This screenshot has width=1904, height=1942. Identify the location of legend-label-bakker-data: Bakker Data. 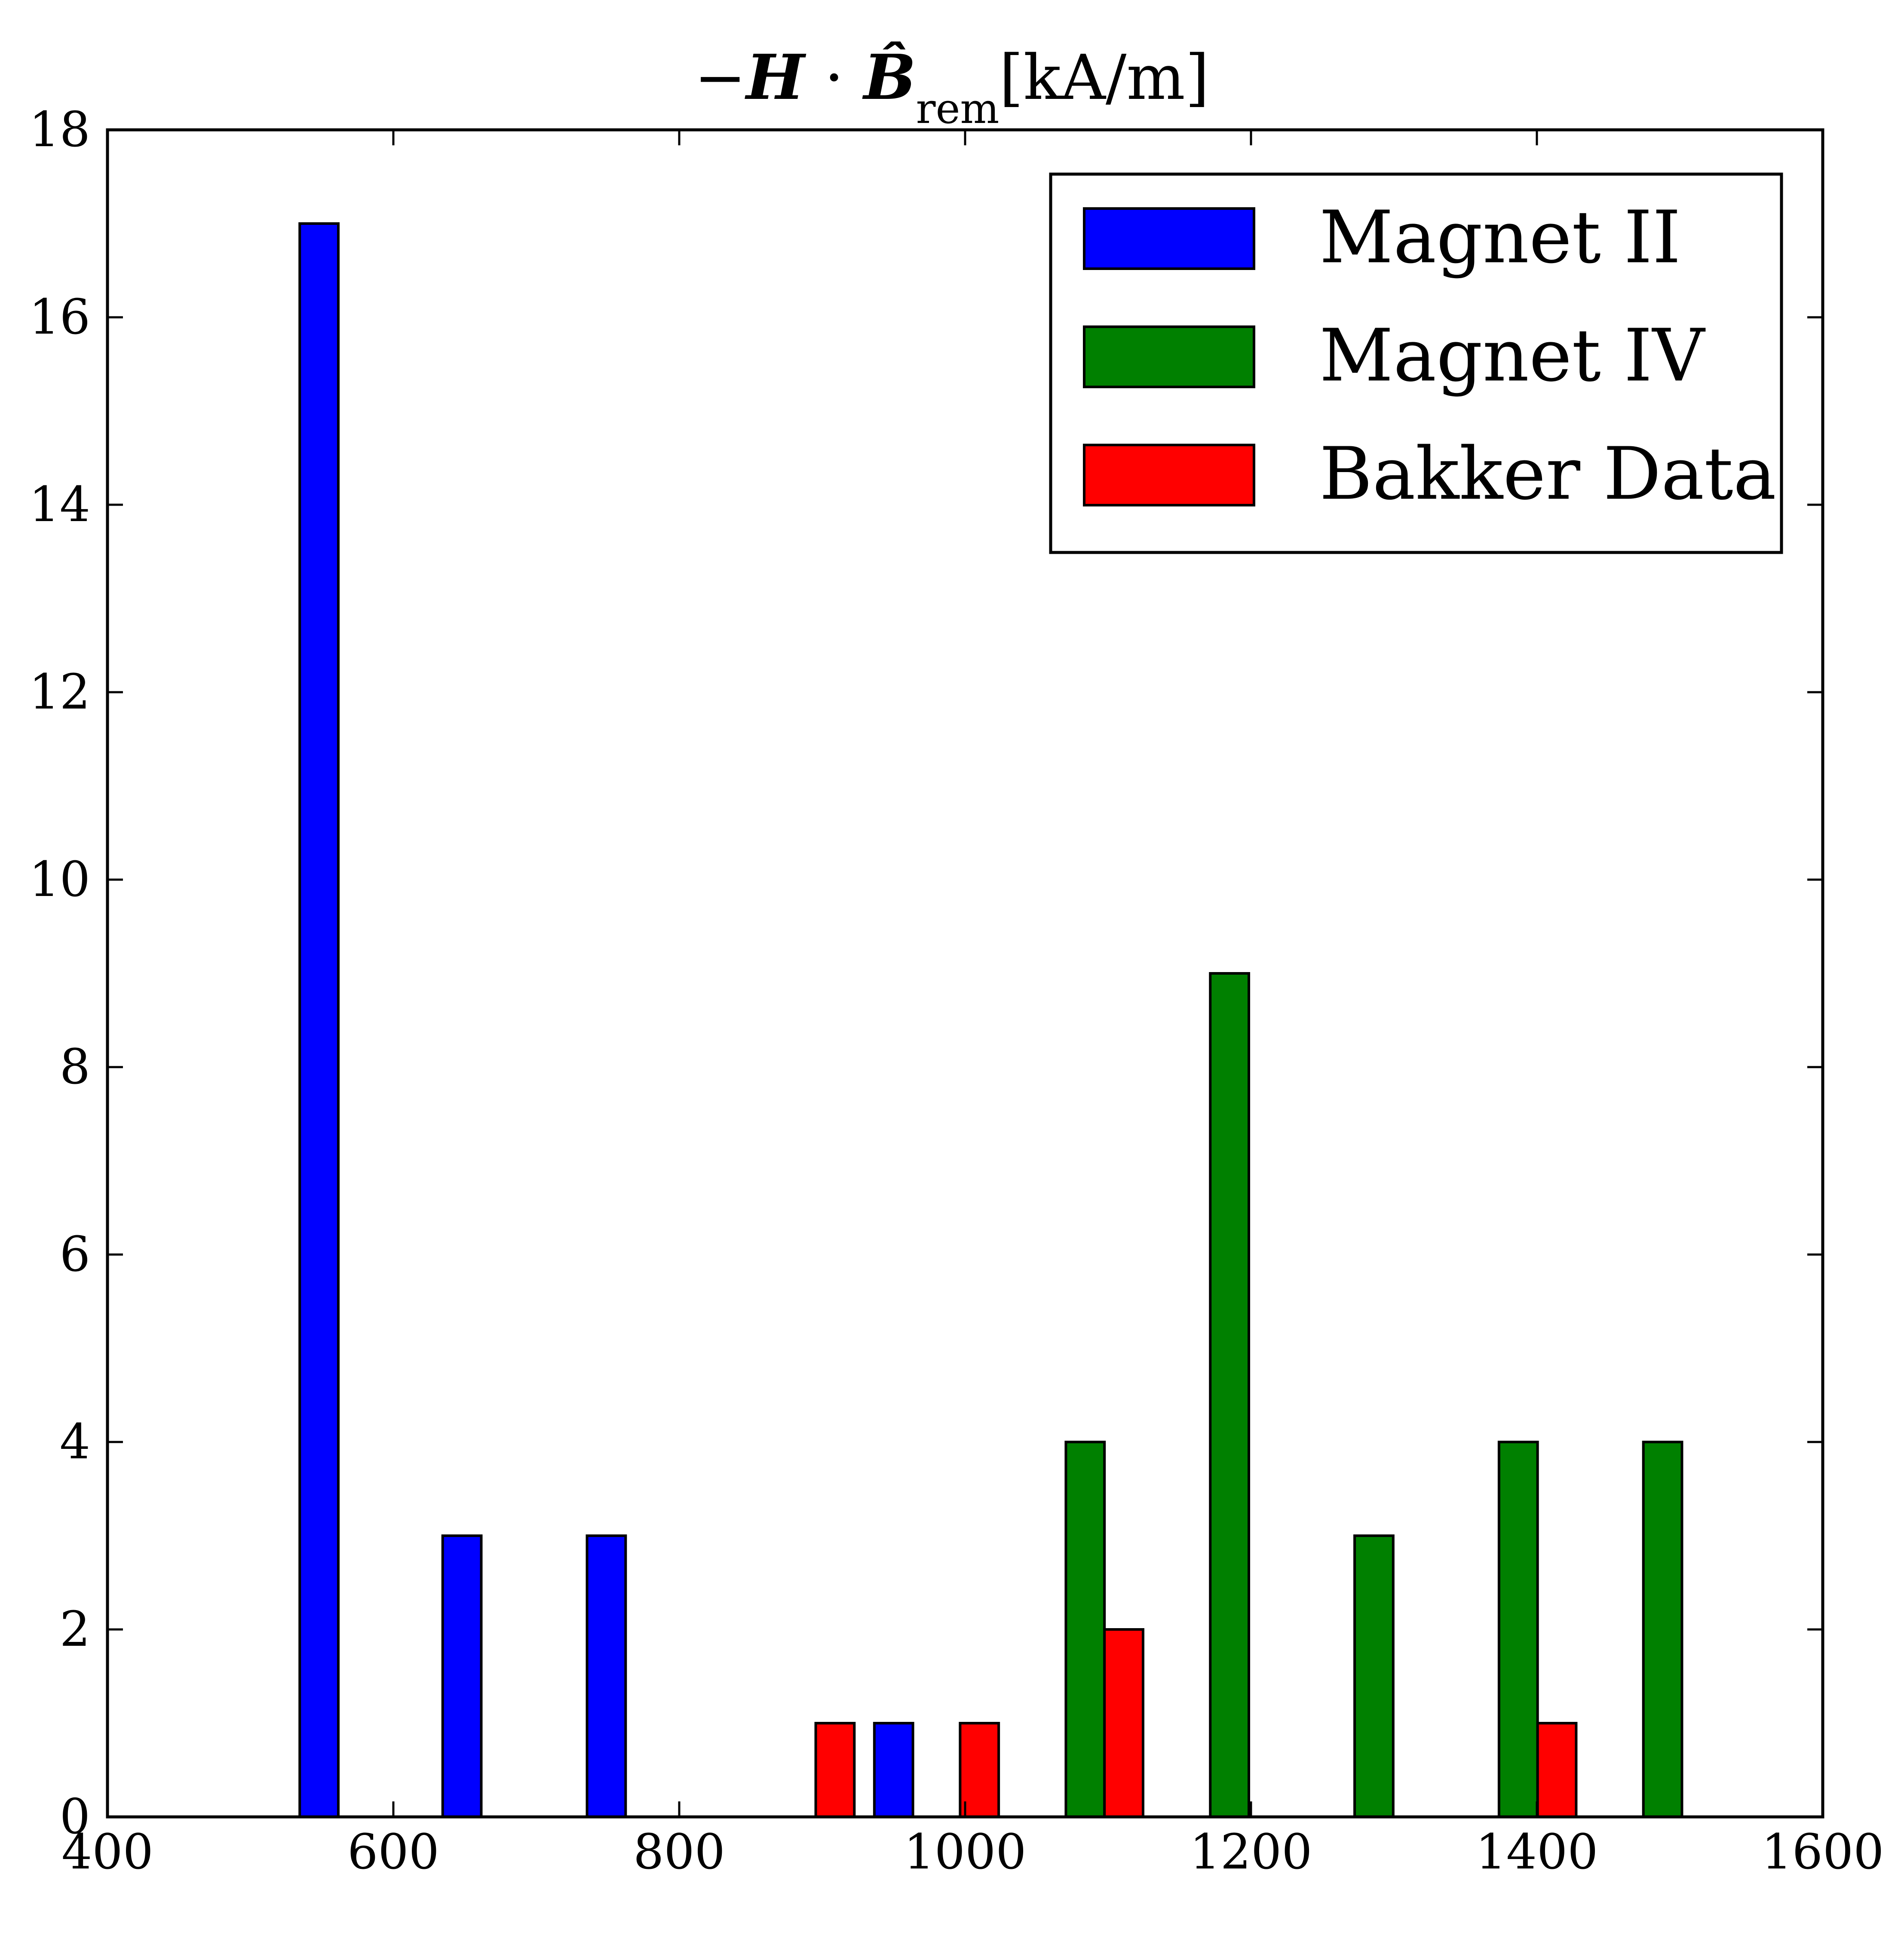
(1547, 474).